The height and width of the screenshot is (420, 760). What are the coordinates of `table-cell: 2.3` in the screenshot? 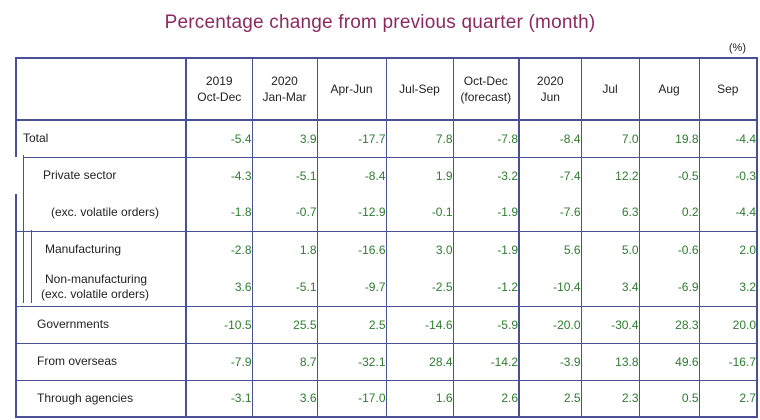 It's located at (609, 398).